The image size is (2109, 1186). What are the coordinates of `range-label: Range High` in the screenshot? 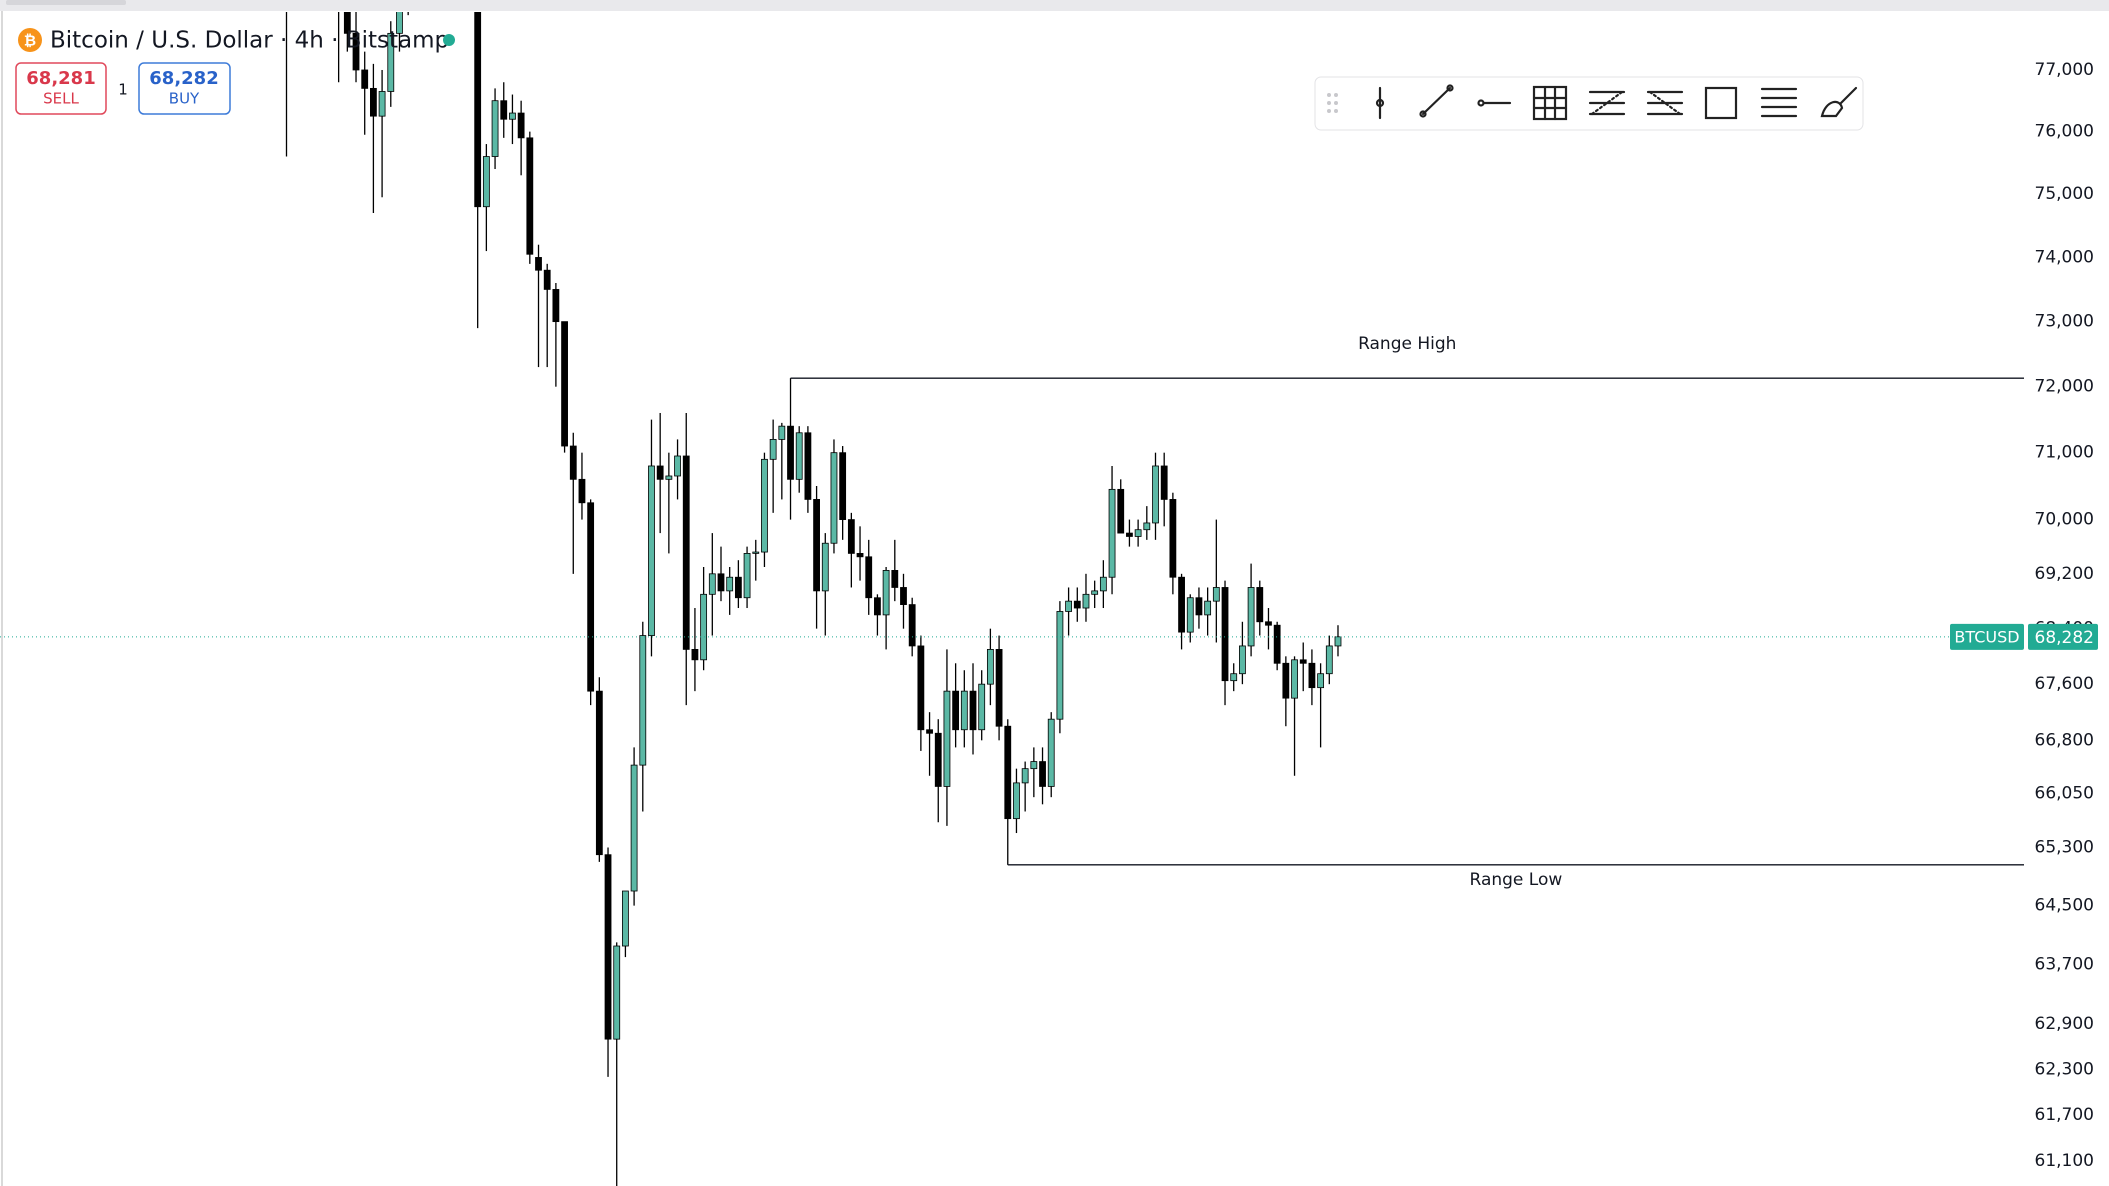 It's located at (1407, 344).